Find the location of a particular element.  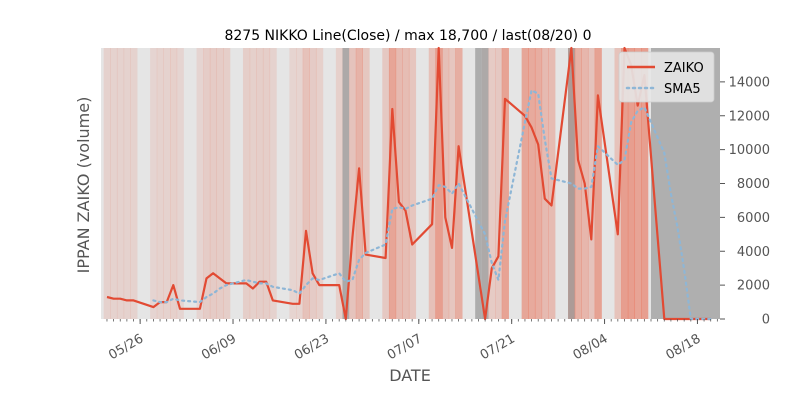

legend-box is located at coordinates (666, 77).